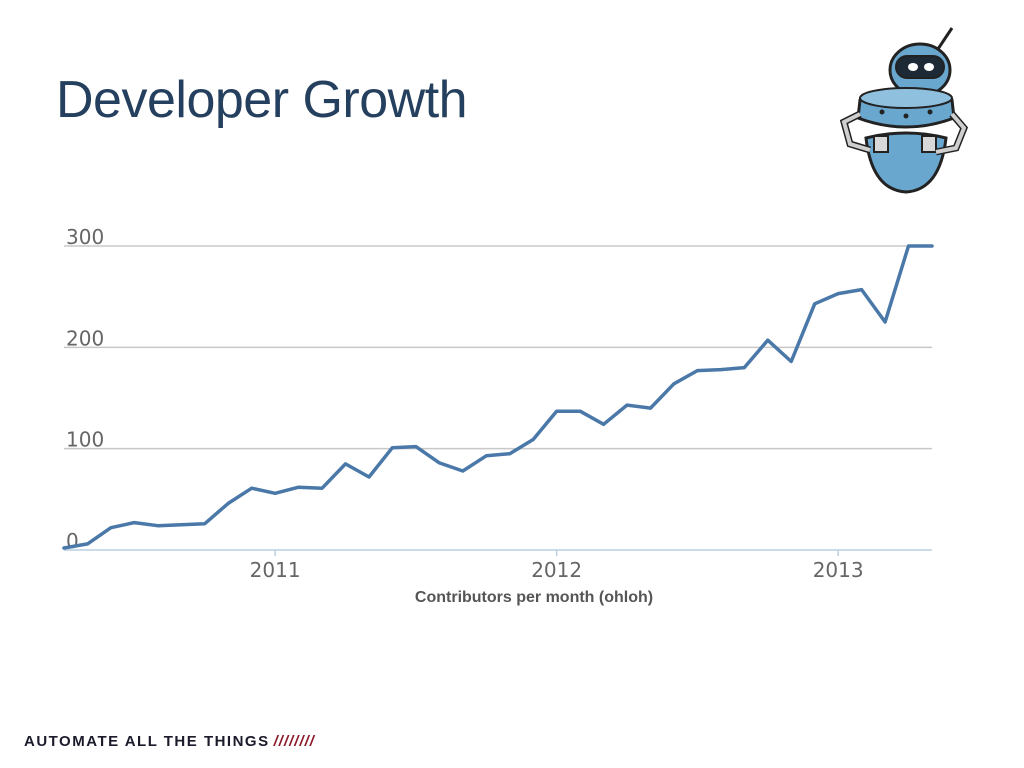 The height and width of the screenshot is (768, 1024). I want to click on y-tick-label: 200, so click(85, 338).